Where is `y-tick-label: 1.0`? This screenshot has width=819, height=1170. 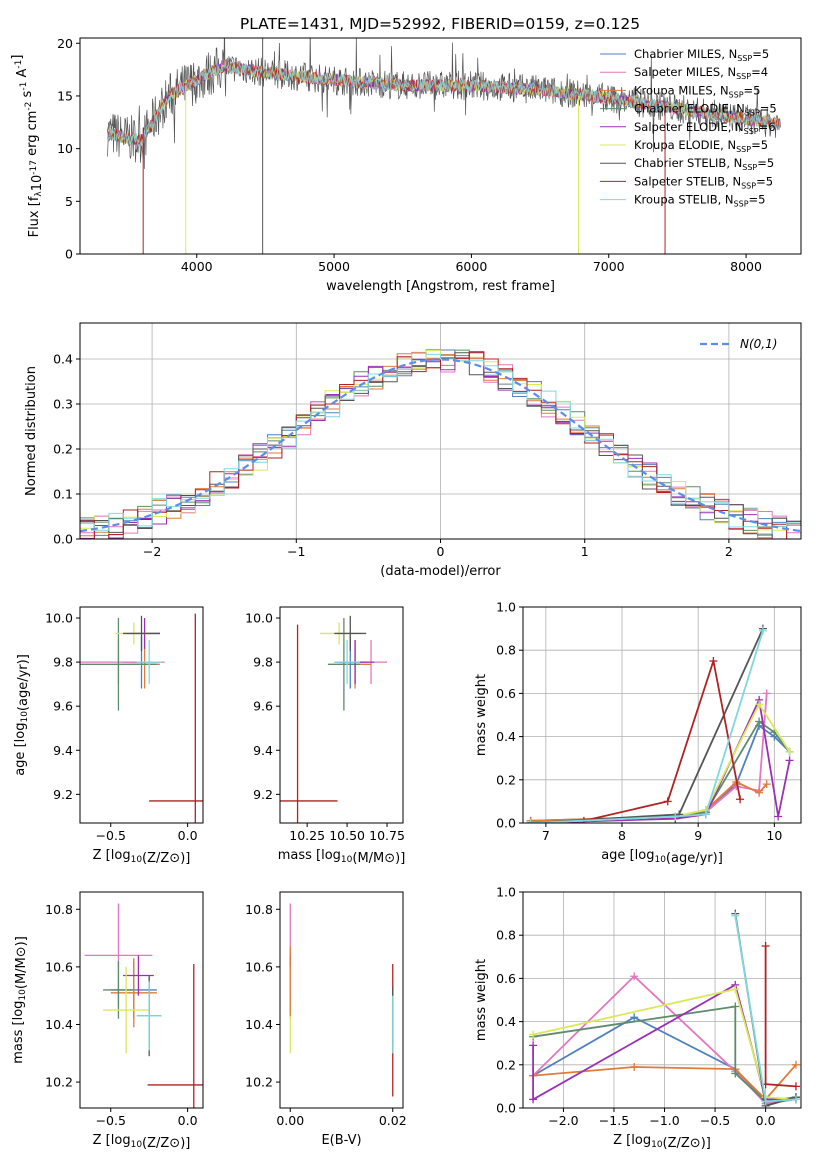 y-tick-label: 1.0 is located at coordinates (506, 607).